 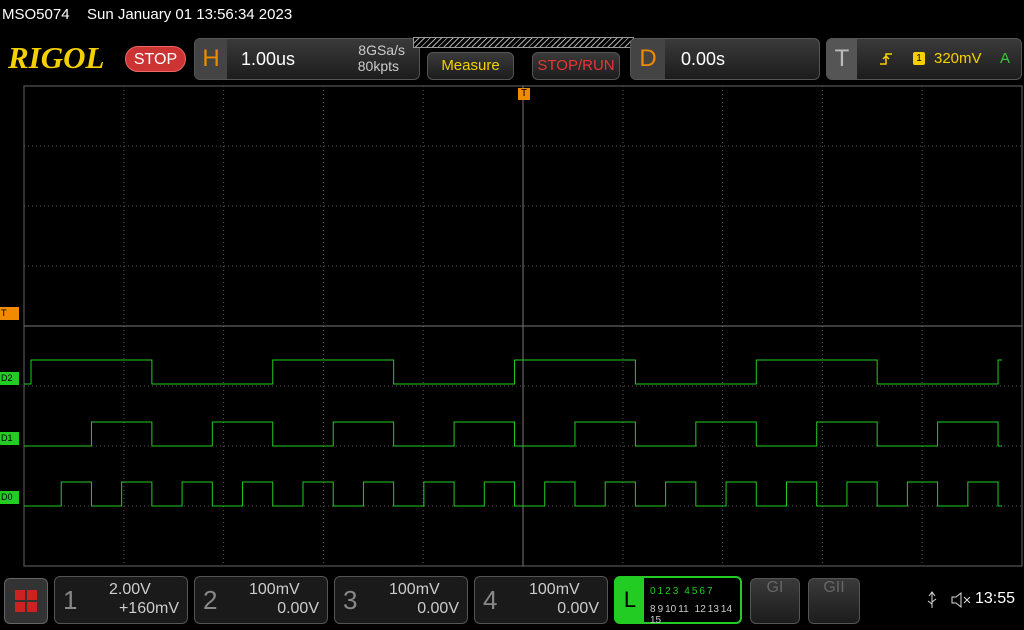 I want to click on logic-channel: 2, so click(x=668, y=591).